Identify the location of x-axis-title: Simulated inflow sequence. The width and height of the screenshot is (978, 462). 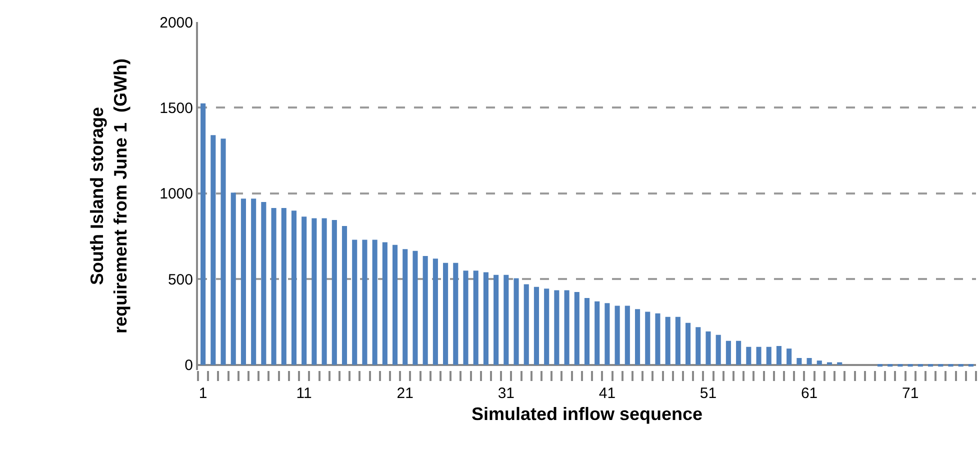
(587, 414).